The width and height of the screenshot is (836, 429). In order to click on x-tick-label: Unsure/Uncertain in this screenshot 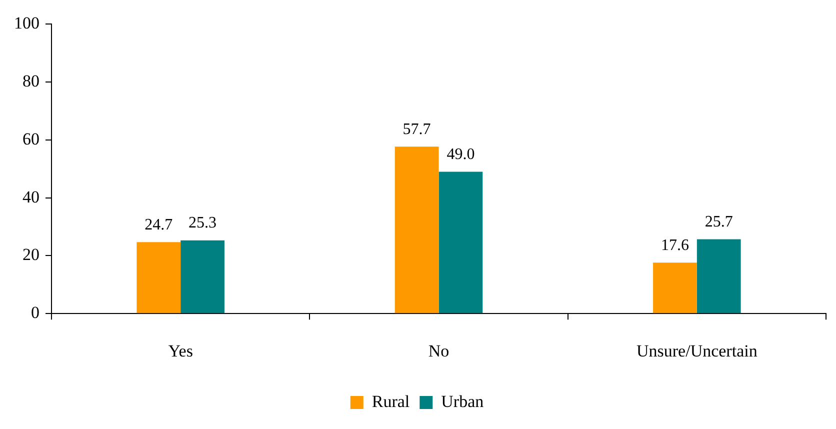, I will do `click(697, 350)`.